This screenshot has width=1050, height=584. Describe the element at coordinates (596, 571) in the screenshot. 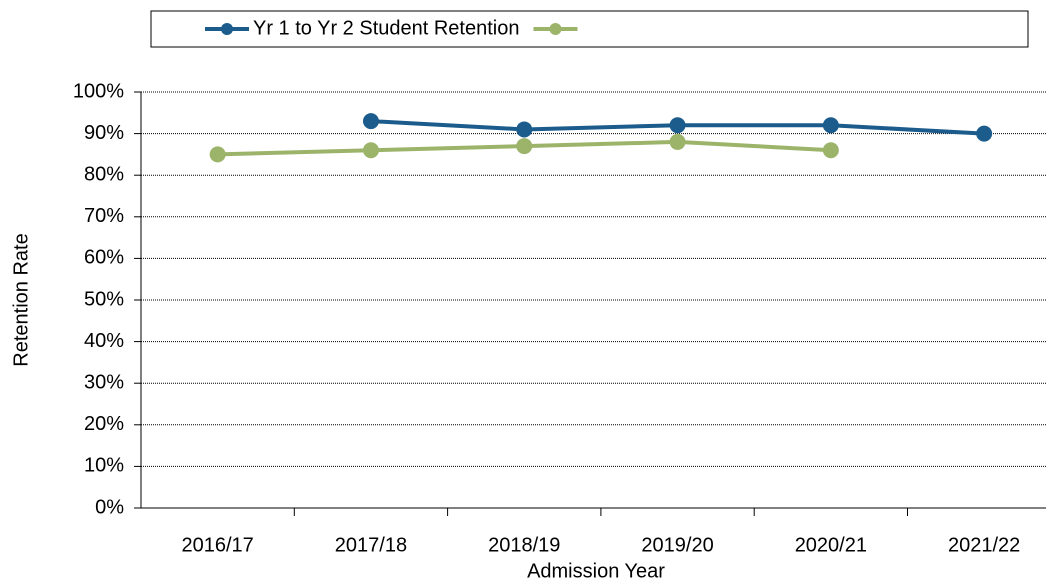

I see `x-axis-label: Admission Year` at that location.